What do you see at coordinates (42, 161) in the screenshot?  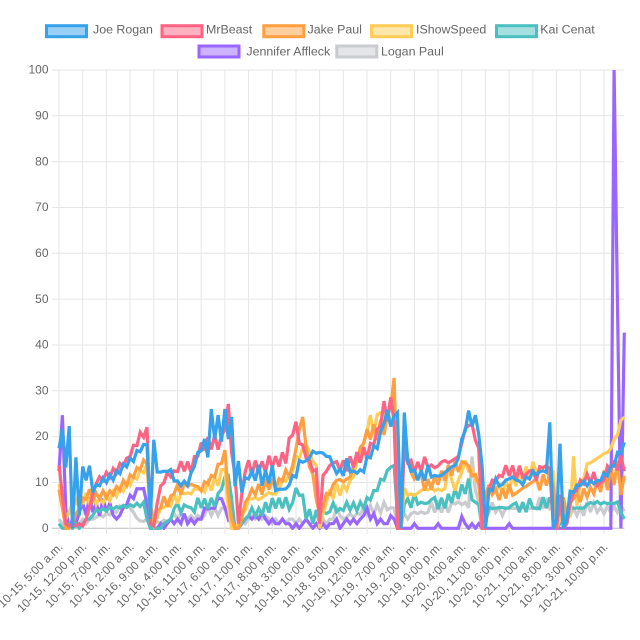 I see `svg-text: 80` at bounding box center [42, 161].